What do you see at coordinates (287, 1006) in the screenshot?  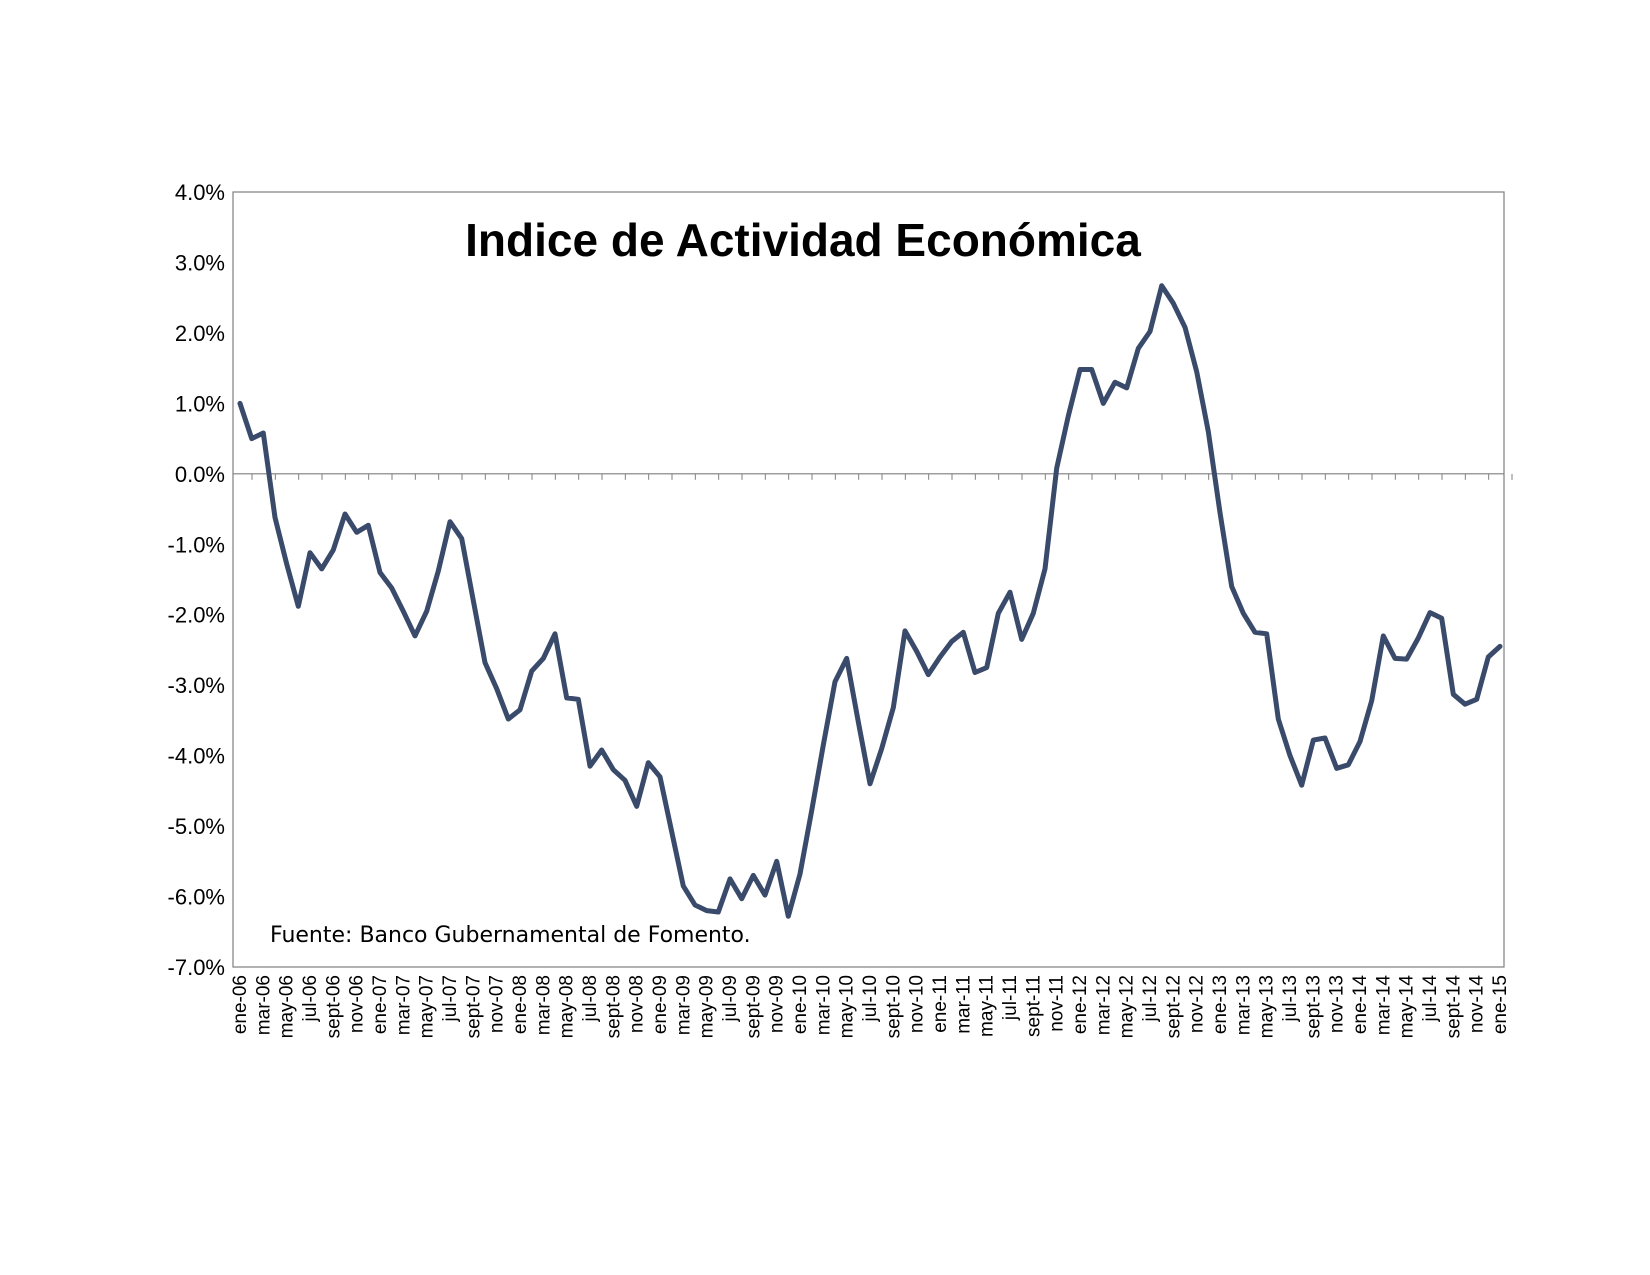 I see `x-tick-label: may-06` at bounding box center [287, 1006].